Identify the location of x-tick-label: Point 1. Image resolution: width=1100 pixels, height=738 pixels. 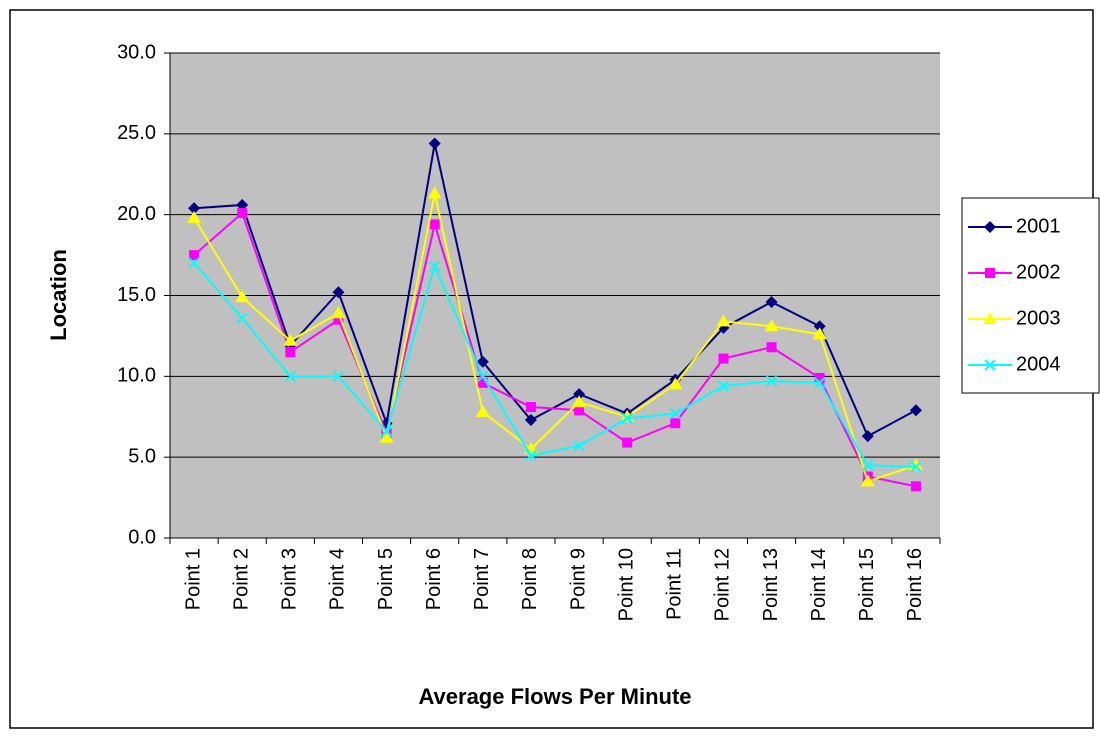
(193, 579).